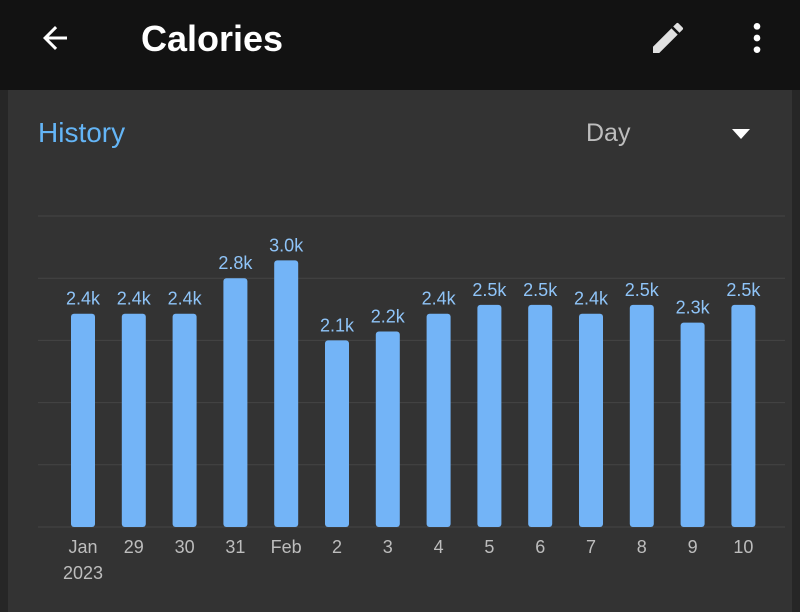  Describe the element at coordinates (743, 547) in the screenshot. I see `chart-x-tick-label: 10` at that location.